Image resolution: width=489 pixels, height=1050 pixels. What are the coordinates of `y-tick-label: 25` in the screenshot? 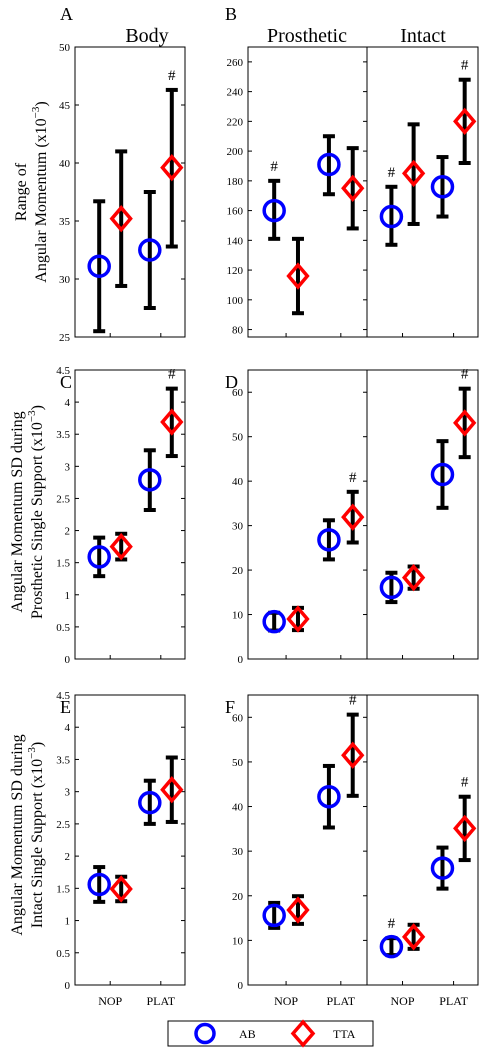 It's located at (65, 338).